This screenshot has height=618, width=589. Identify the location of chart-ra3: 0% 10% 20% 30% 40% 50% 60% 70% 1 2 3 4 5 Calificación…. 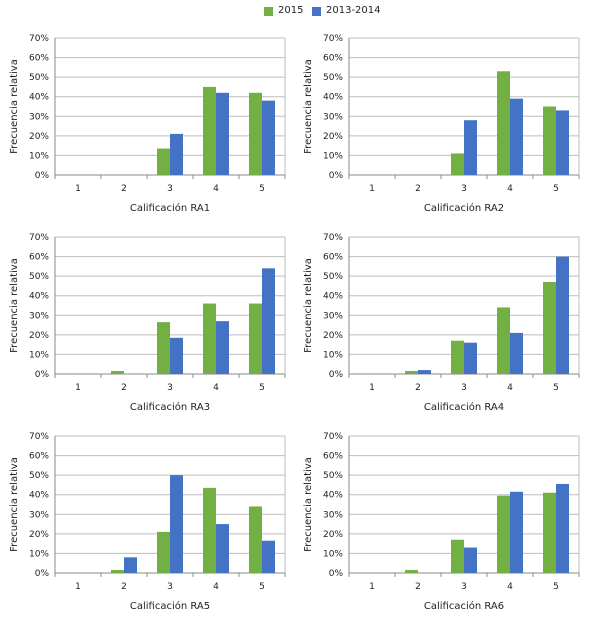
(147, 323).